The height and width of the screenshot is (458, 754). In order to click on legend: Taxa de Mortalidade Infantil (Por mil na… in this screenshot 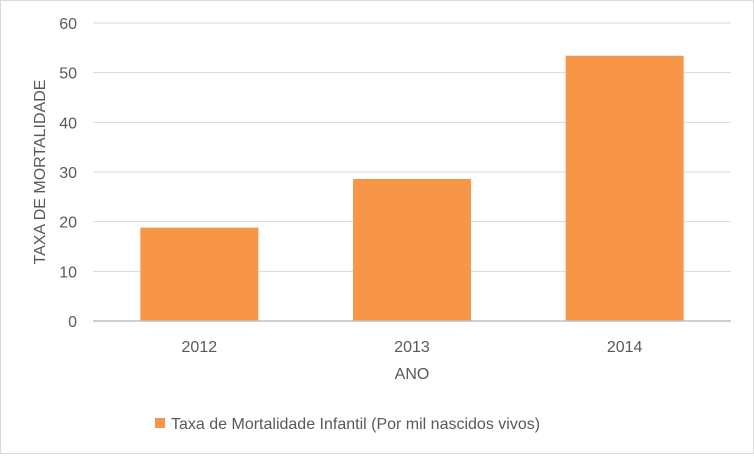, I will do `click(347, 424)`.